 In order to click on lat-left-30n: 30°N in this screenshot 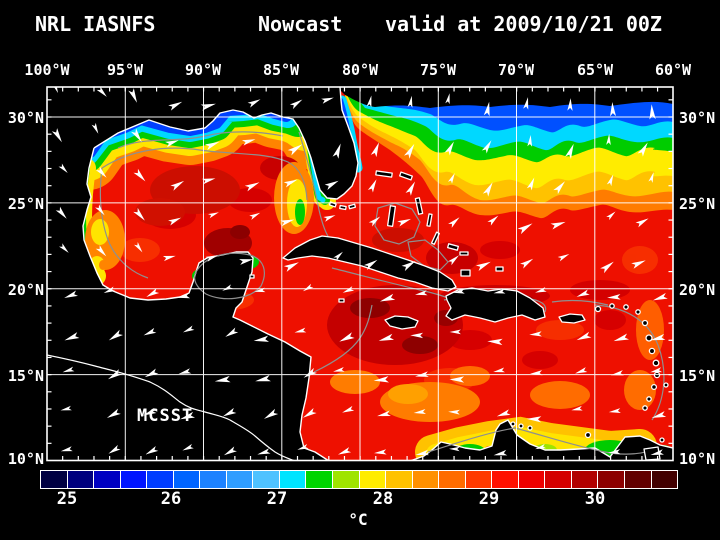, I will do `click(25, 118)`.